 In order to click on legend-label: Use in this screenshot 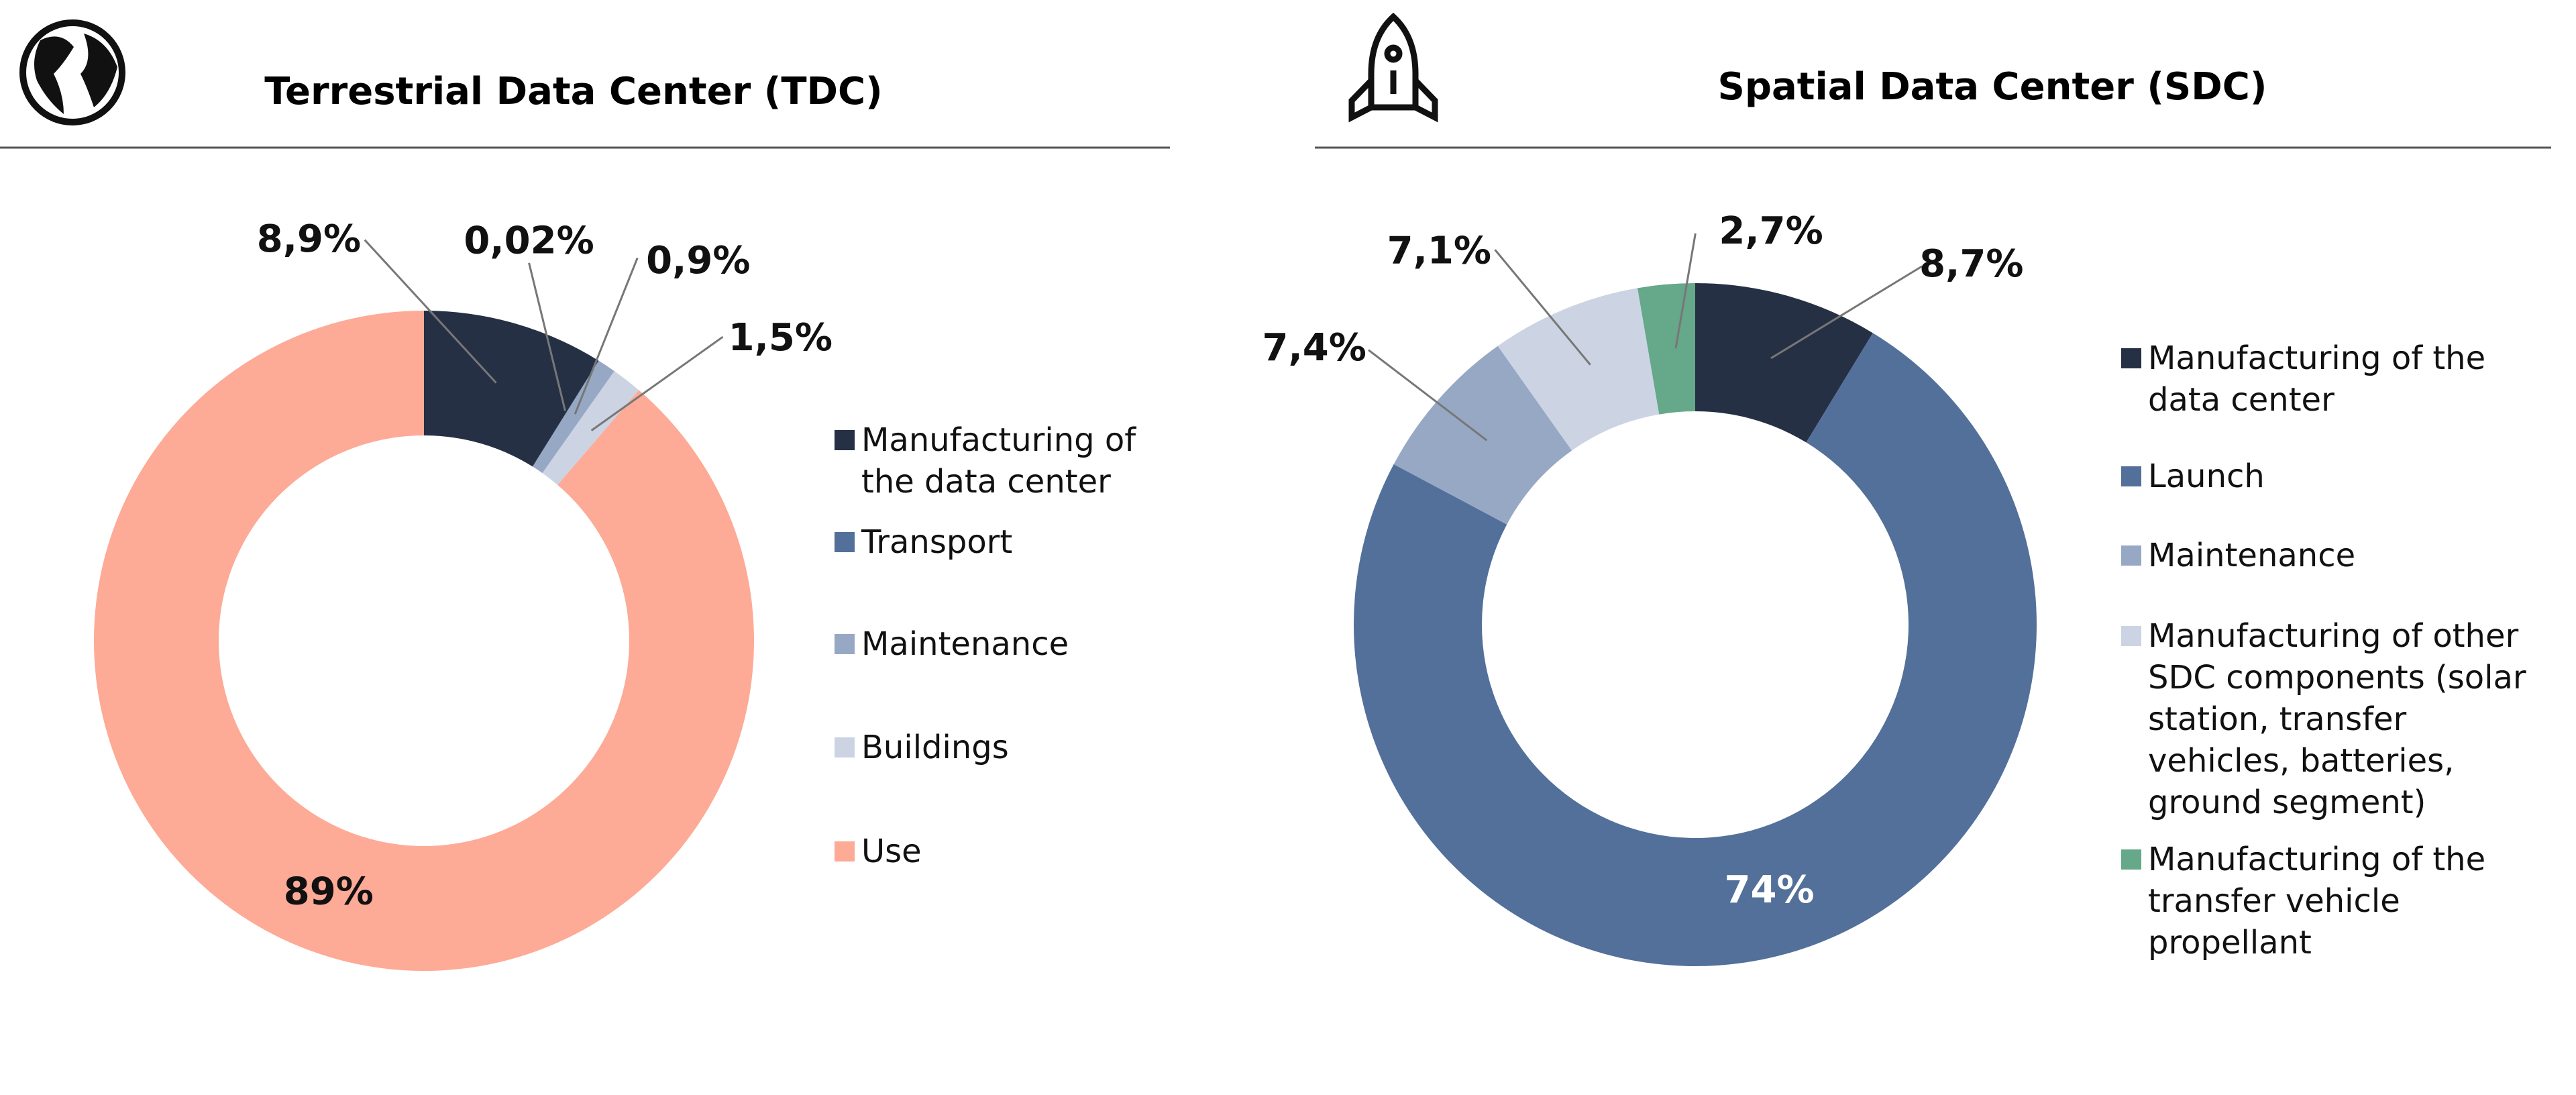, I will do `click(891, 851)`.